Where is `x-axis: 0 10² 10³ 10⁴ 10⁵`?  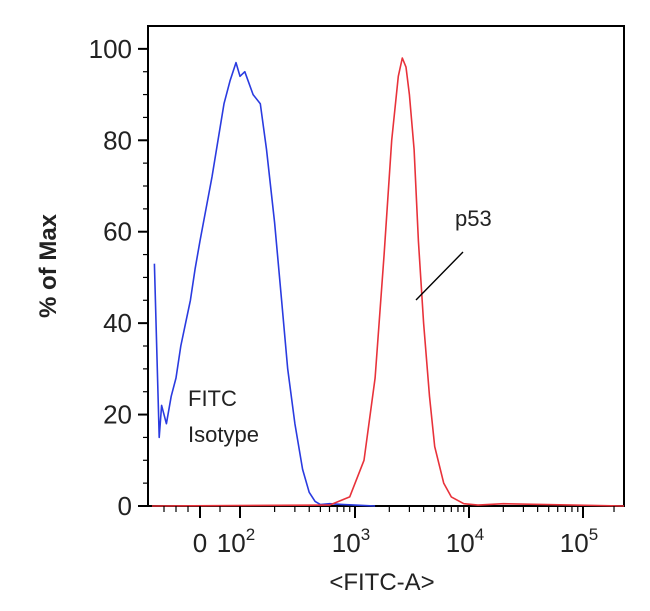
x-axis: 0 10² 10³ 10⁴ 10⁵ is located at coordinates (389, 532).